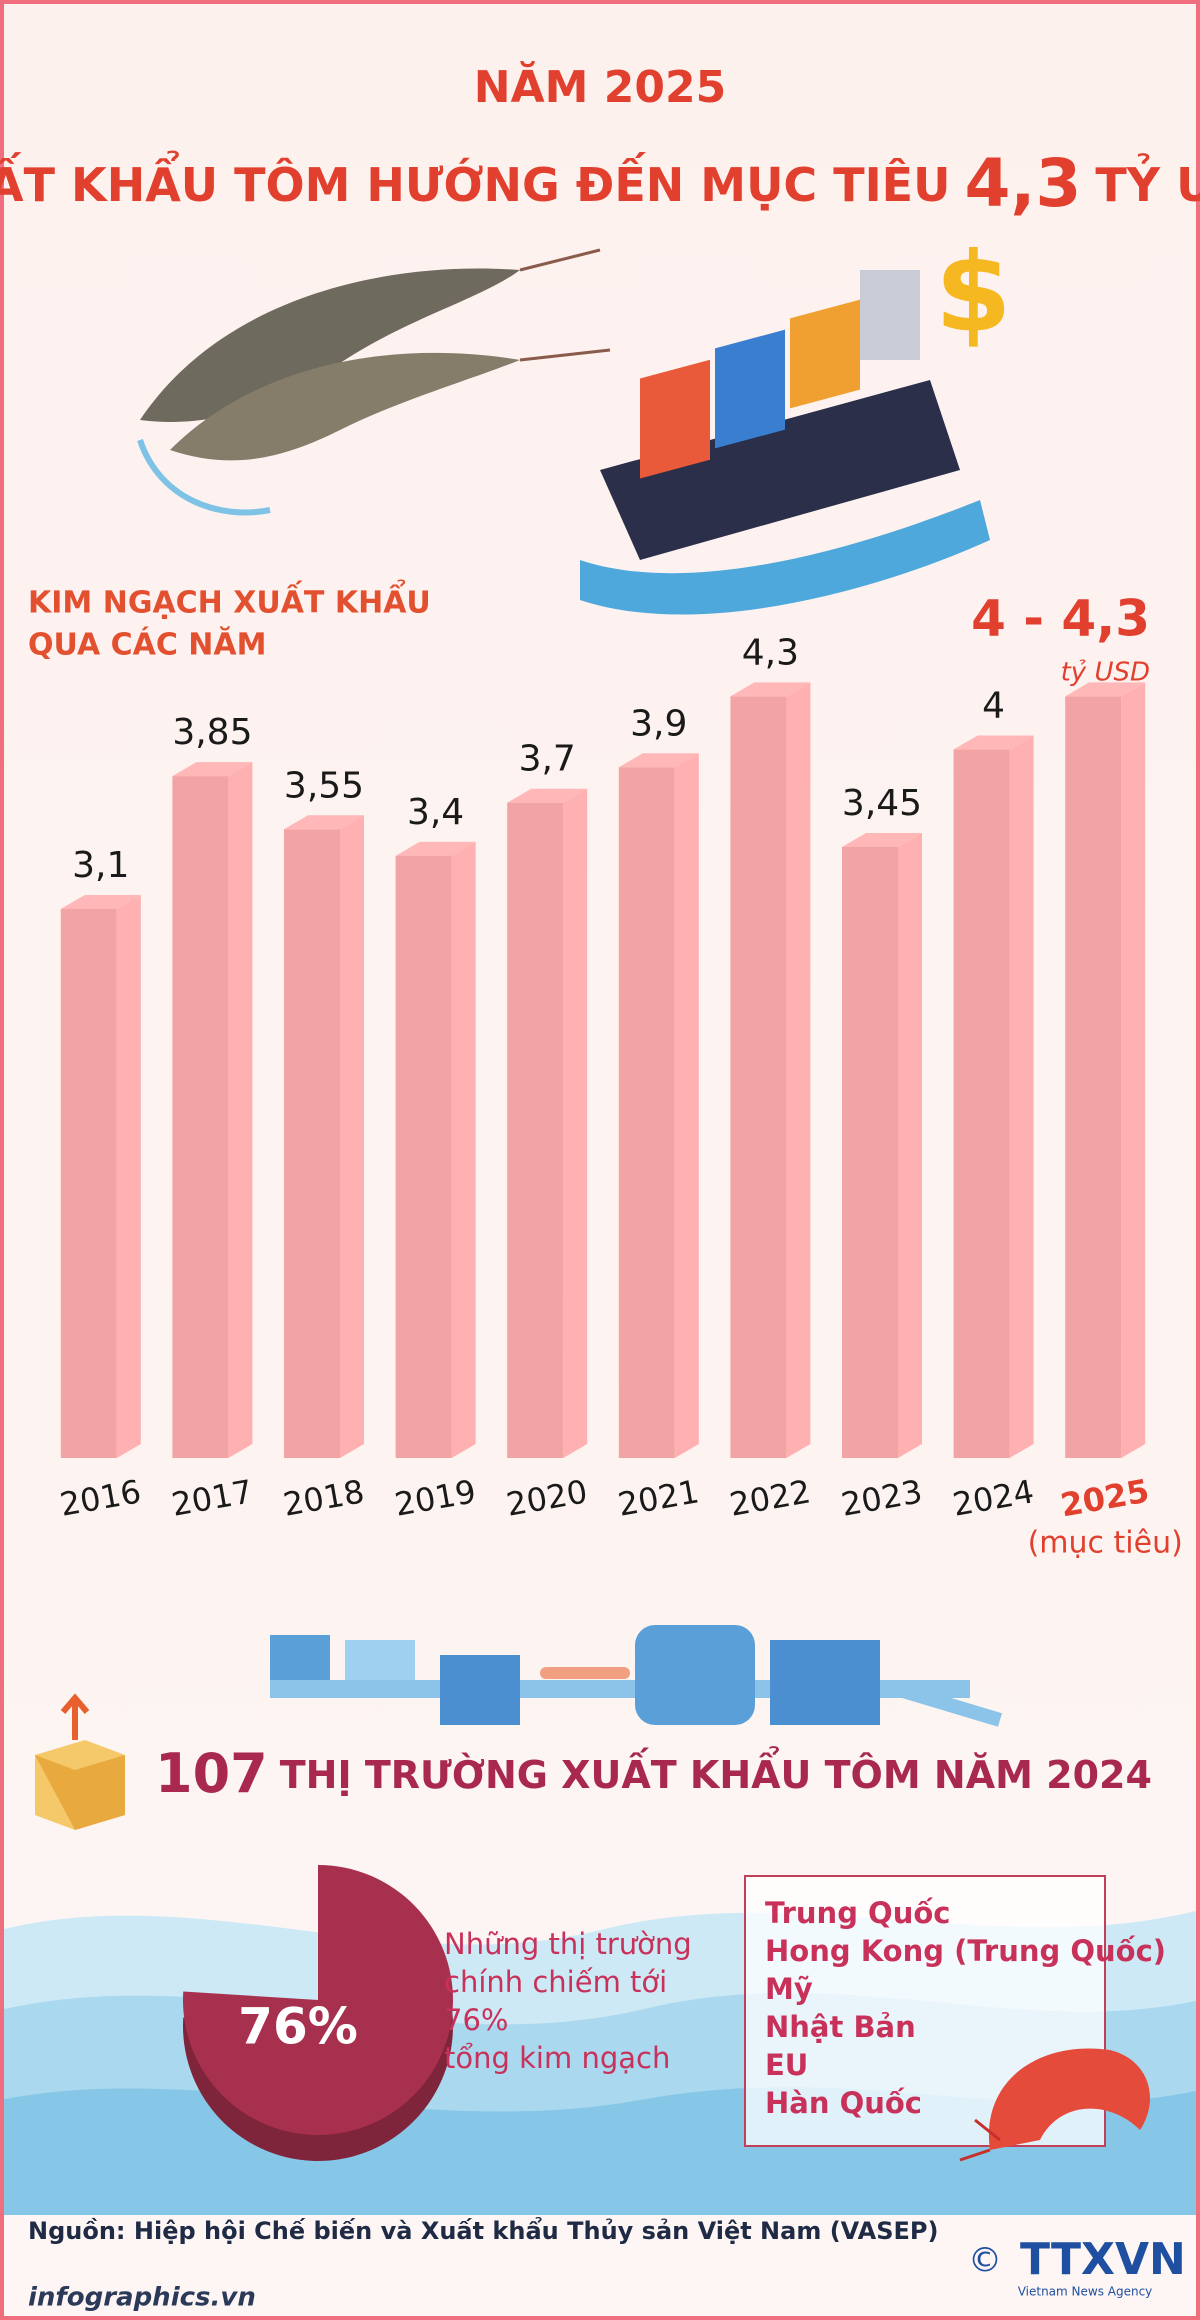 This screenshot has height=2320, width=1200. Describe the element at coordinates (324, 785) in the screenshot. I see `value-label: 3,55` at that location.